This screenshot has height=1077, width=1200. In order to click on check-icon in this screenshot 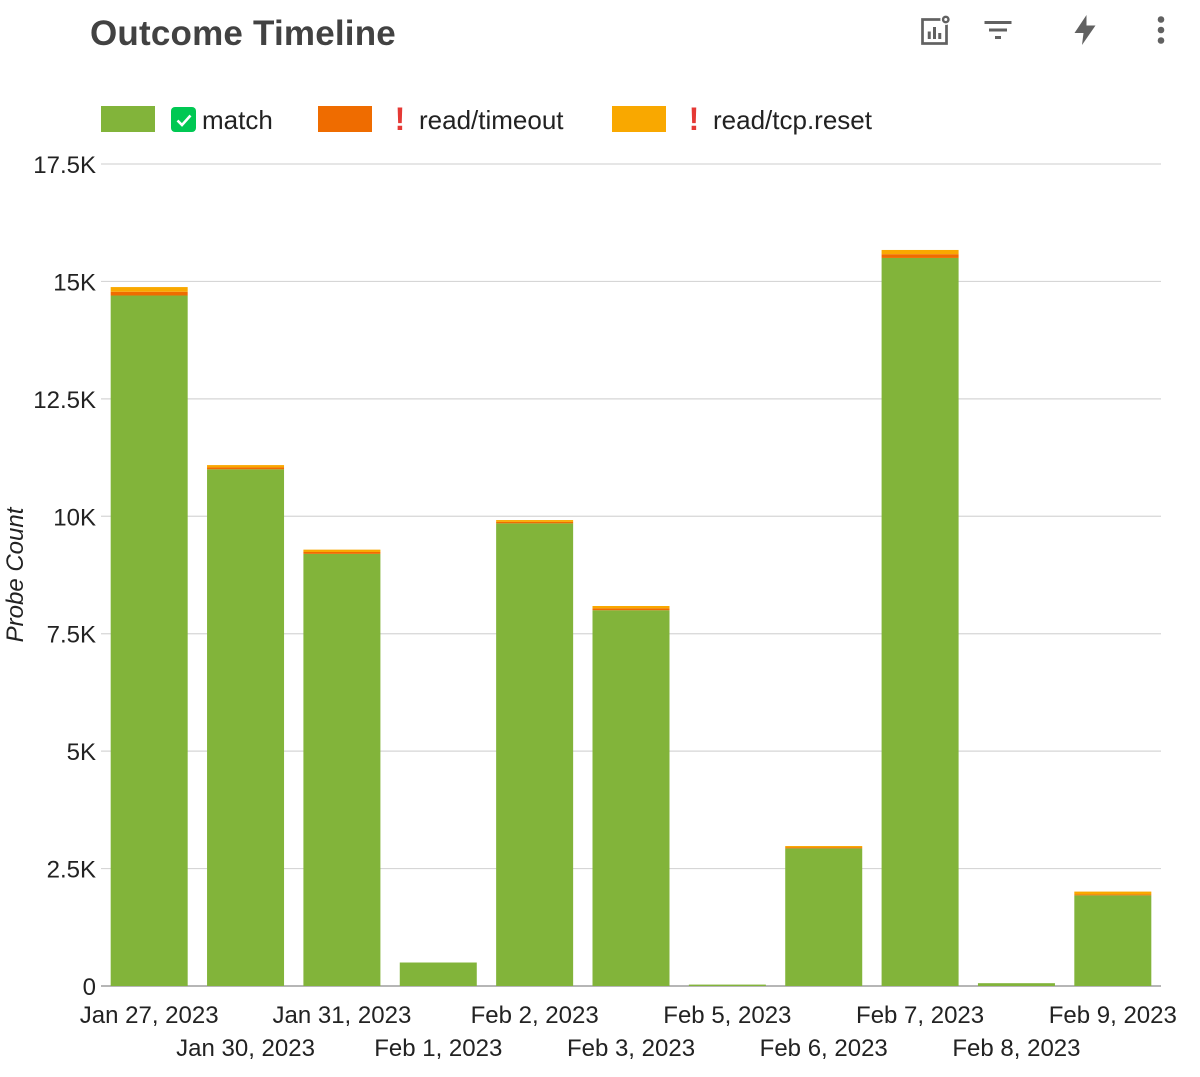, I will do `click(183, 119)`.